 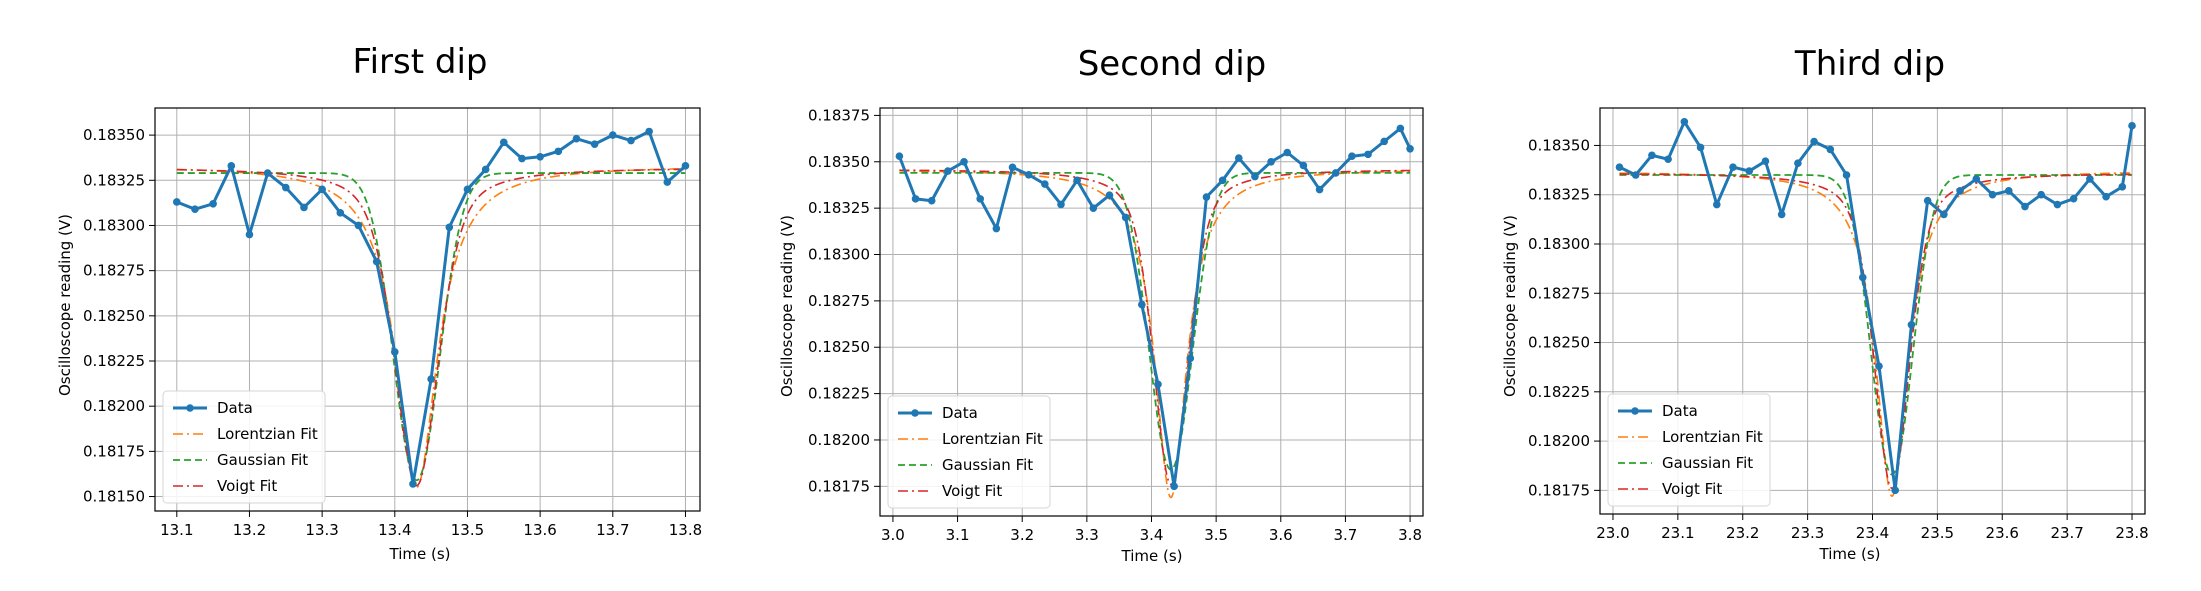 I want to click on x-tick-label: 3.4, so click(x=1152, y=535).